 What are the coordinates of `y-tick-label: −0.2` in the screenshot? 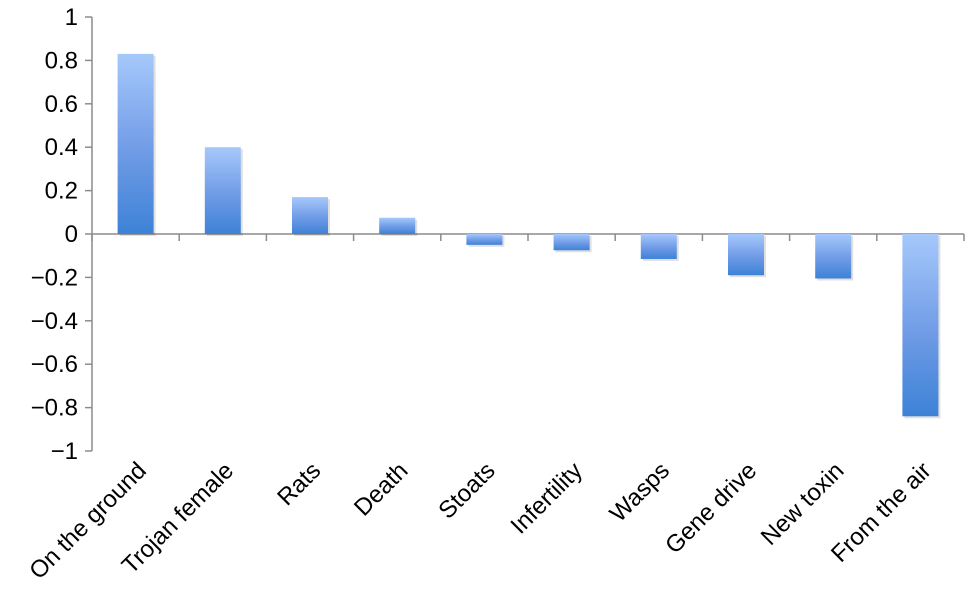 It's located at (54, 277).